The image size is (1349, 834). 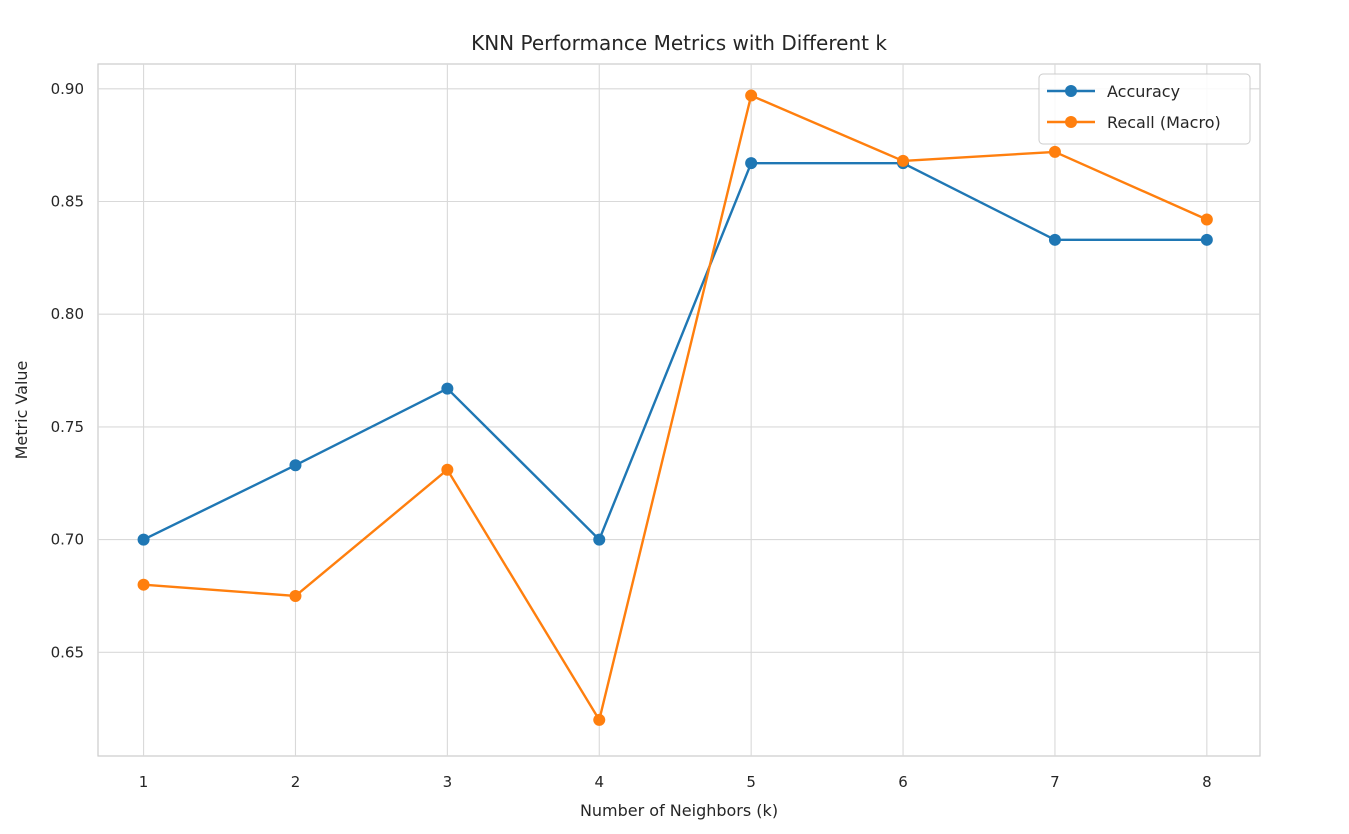 I want to click on y-tick-label-3: 0.75, so click(x=67, y=427).